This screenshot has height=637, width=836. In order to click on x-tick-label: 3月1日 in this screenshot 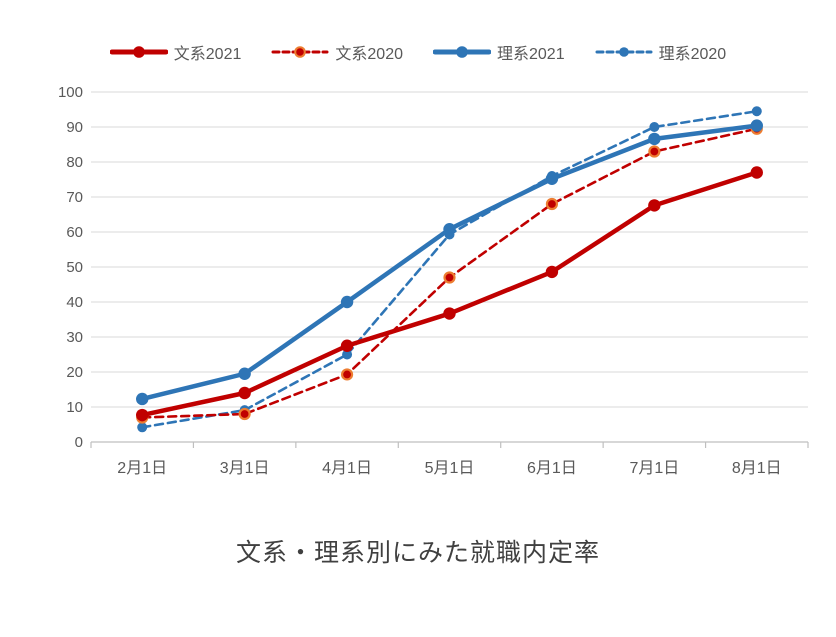, I will do `click(245, 468)`.